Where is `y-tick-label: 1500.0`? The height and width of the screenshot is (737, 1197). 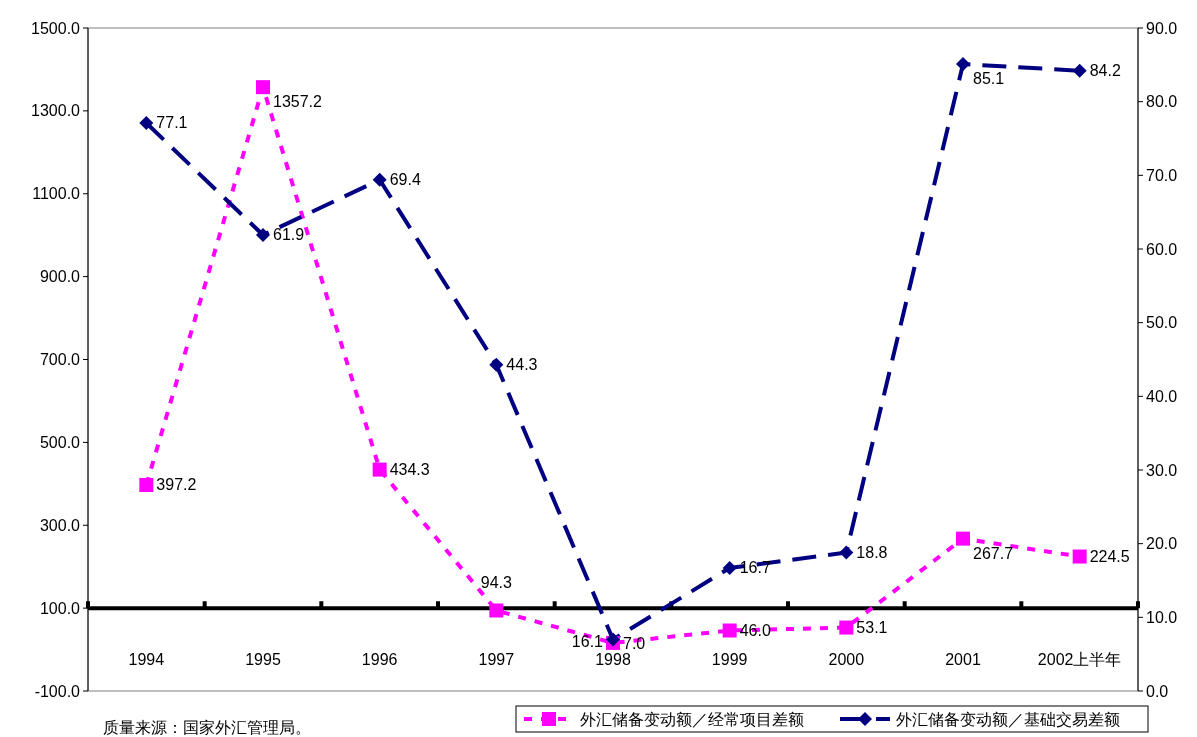 y-tick-label: 1500.0 is located at coordinates (56, 28).